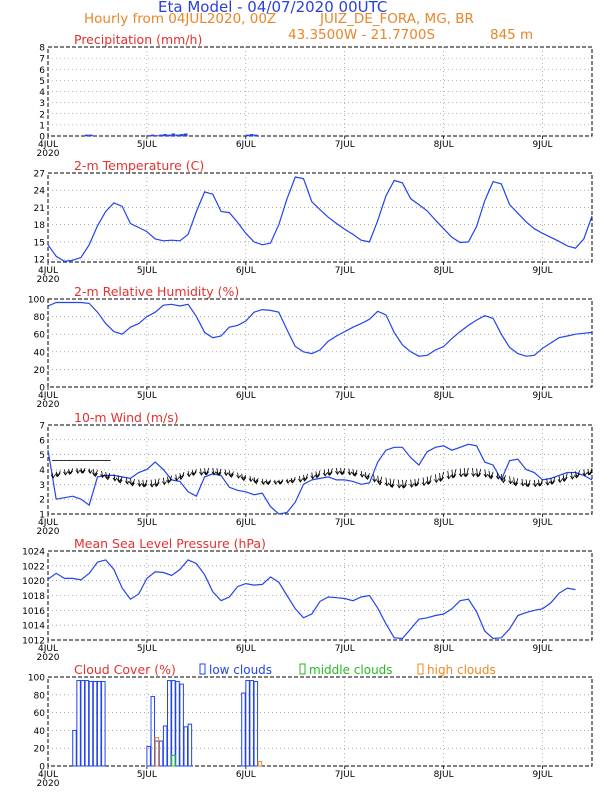  What do you see at coordinates (543, 523) in the screenshot?
I see `wind-x-tick-label: 9JUL` at bounding box center [543, 523].